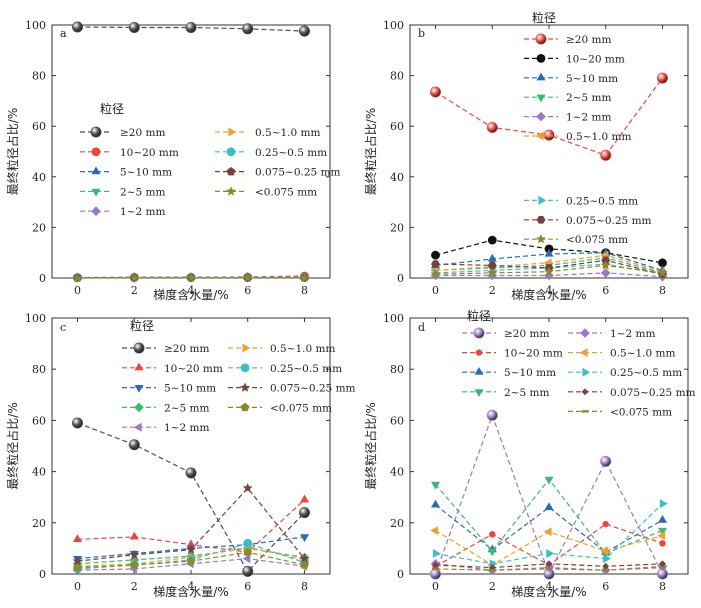 The width and height of the screenshot is (701, 608). What do you see at coordinates (588, 98) in the screenshot?
I see `legend-label: 2~5 mm` at bounding box center [588, 98].